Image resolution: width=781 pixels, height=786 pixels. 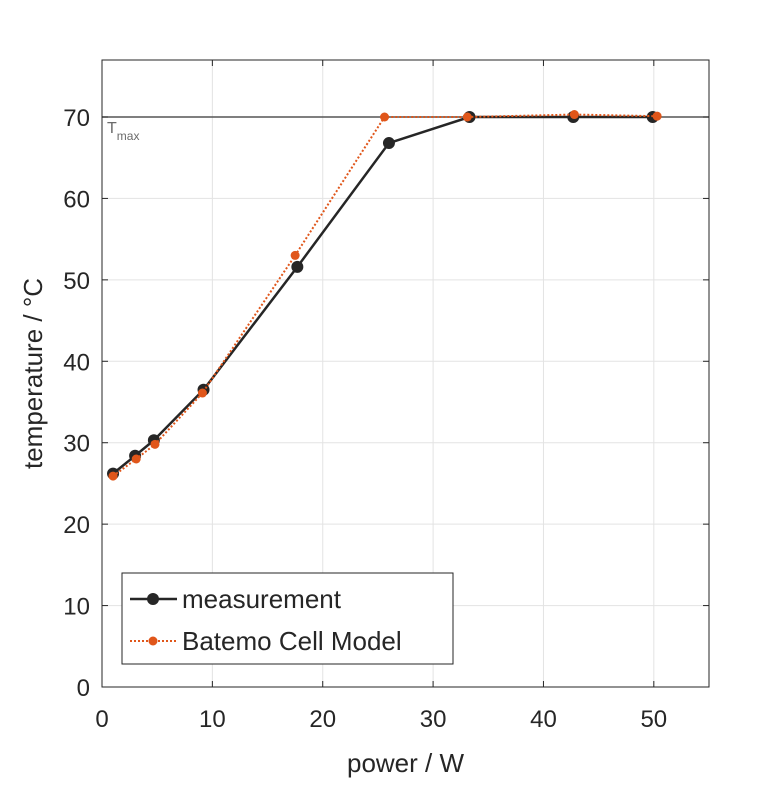 What do you see at coordinates (76, 281) in the screenshot?
I see `y-tick-label: 50` at bounding box center [76, 281].